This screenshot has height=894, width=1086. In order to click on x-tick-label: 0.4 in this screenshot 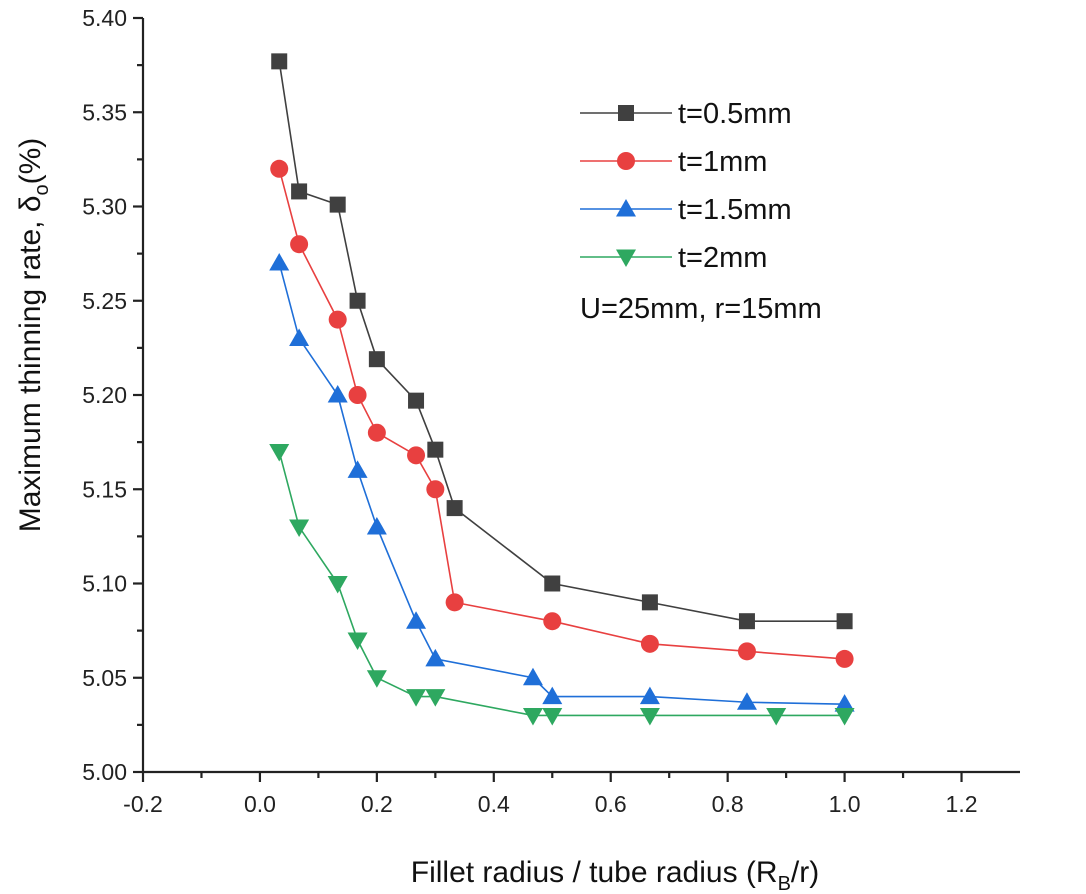, I will do `click(494, 804)`.